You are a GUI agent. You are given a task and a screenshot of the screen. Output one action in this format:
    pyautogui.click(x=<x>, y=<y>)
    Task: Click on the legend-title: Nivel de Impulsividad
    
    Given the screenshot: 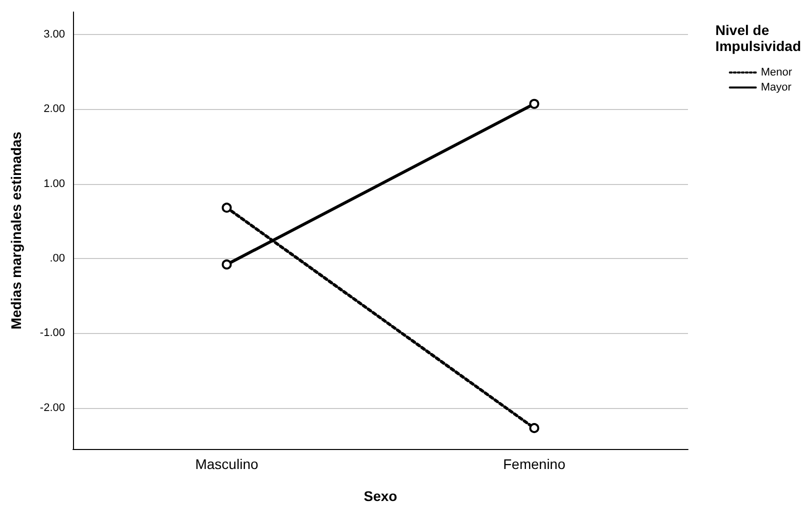 What is the action you would take?
    pyautogui.click(x=758, y=38)
    